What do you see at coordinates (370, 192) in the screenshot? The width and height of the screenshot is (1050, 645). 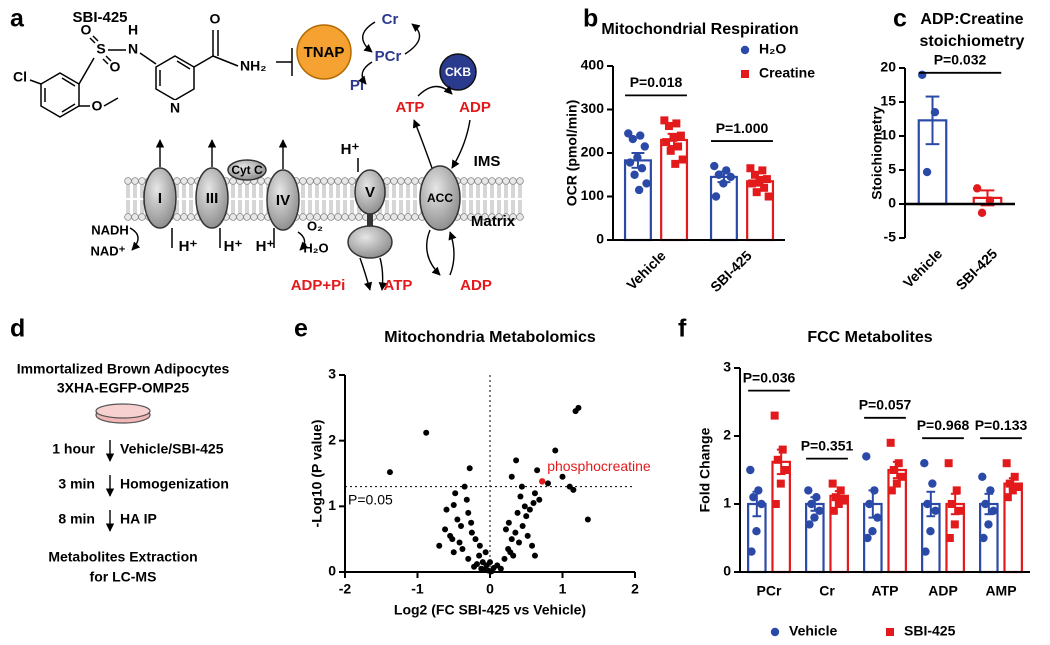 I see `complex` at bounding box center [370, 192].